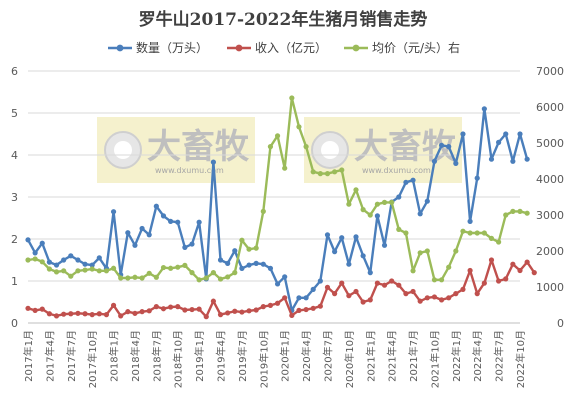 This screenshot has width=567, height=402. What do you see at coordinates (550, 143) in the screenshot?
I see `y-right-tick-label: 5000` at bounding box center [550, 143].